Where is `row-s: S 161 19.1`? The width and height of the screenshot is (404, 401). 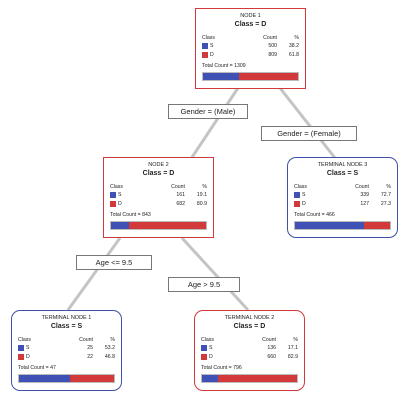
row-s: S 161 19.1 is located at coordinates (158, 195).